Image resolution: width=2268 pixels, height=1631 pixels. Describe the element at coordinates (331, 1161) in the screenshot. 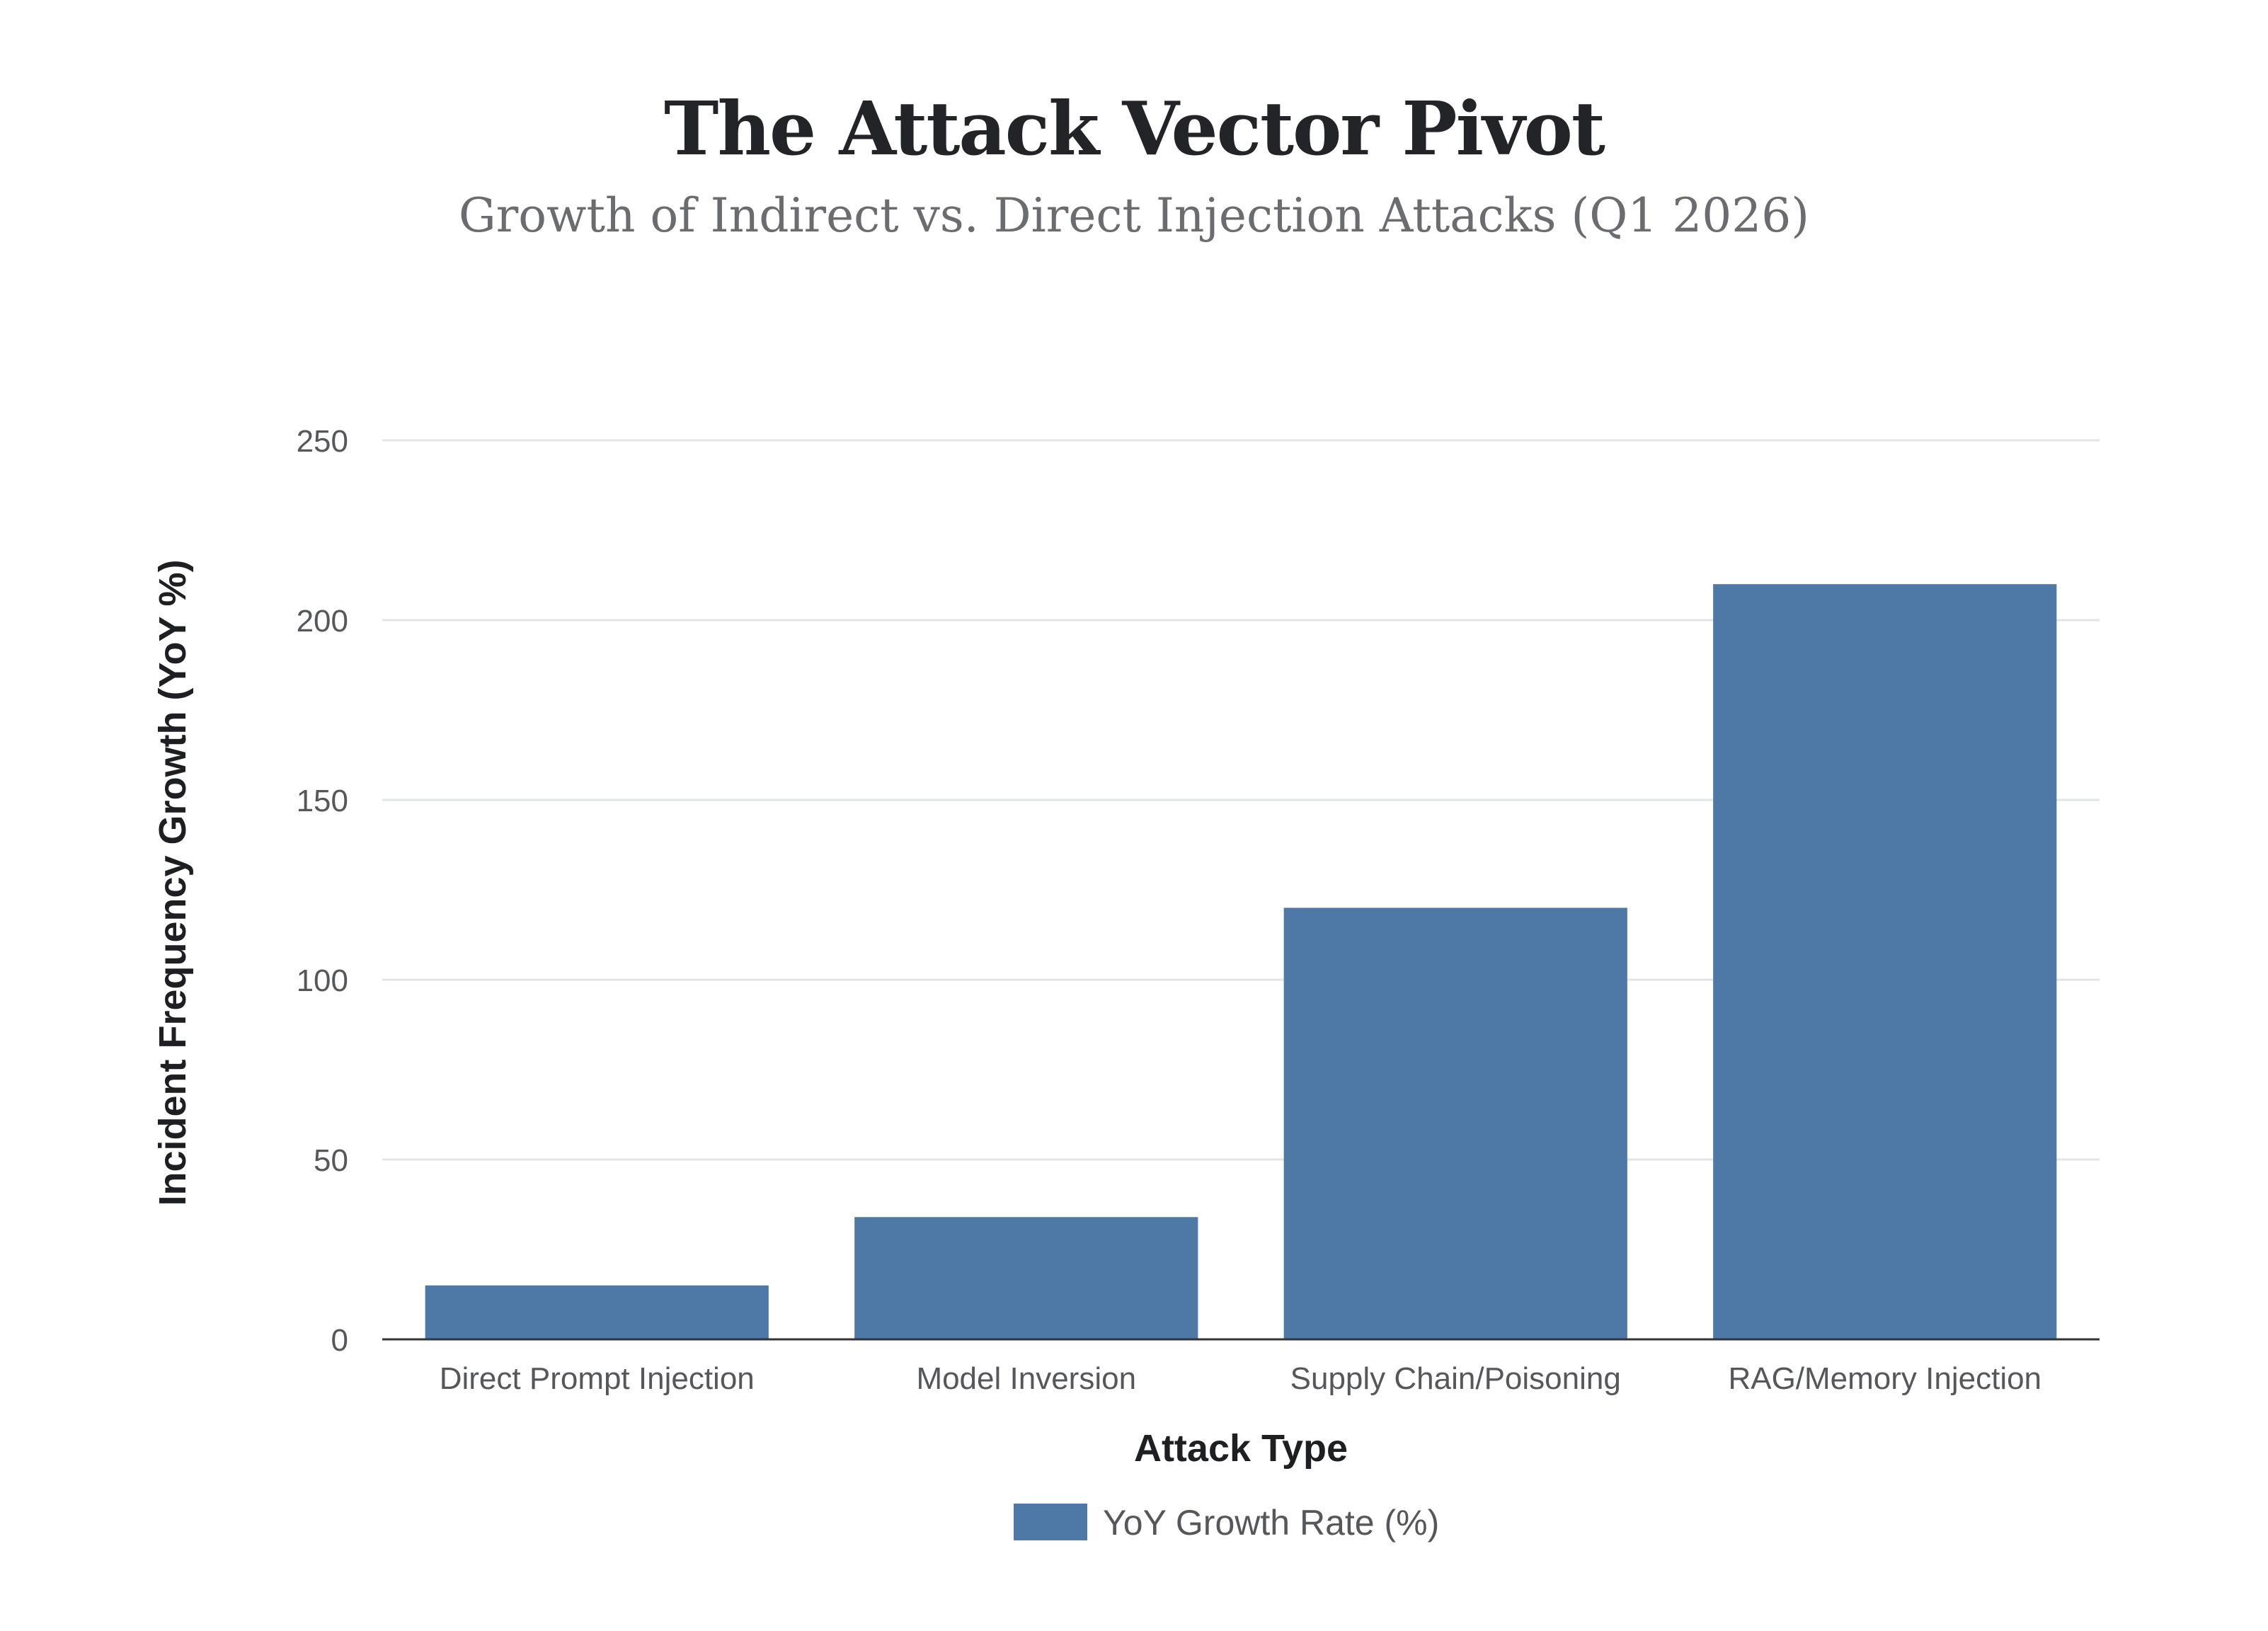

I see `y-tick-label: 50` at that location.